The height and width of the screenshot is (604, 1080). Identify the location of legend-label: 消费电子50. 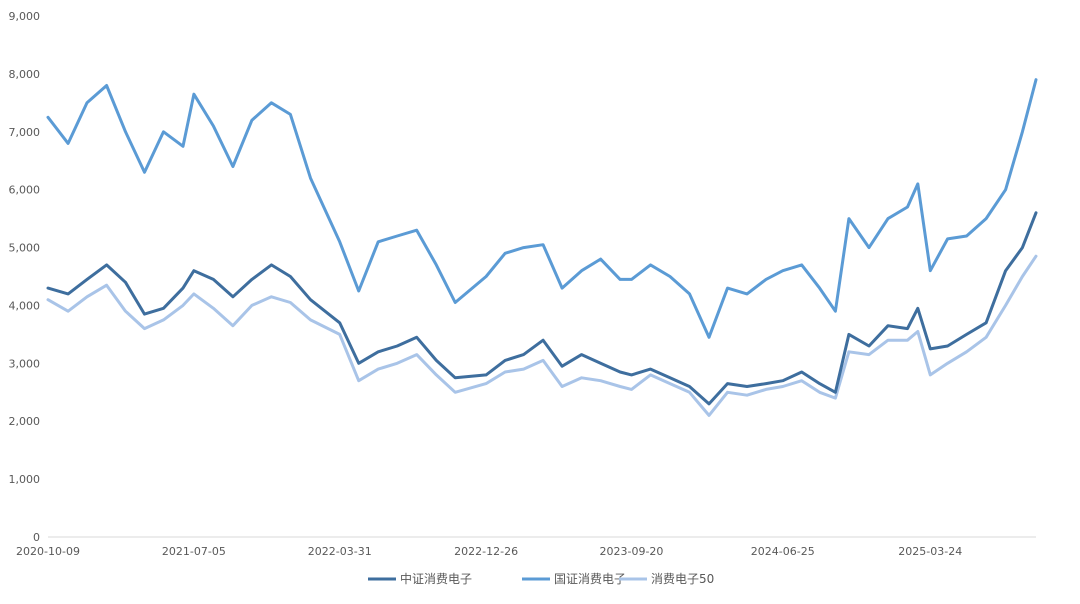
(682, 579).